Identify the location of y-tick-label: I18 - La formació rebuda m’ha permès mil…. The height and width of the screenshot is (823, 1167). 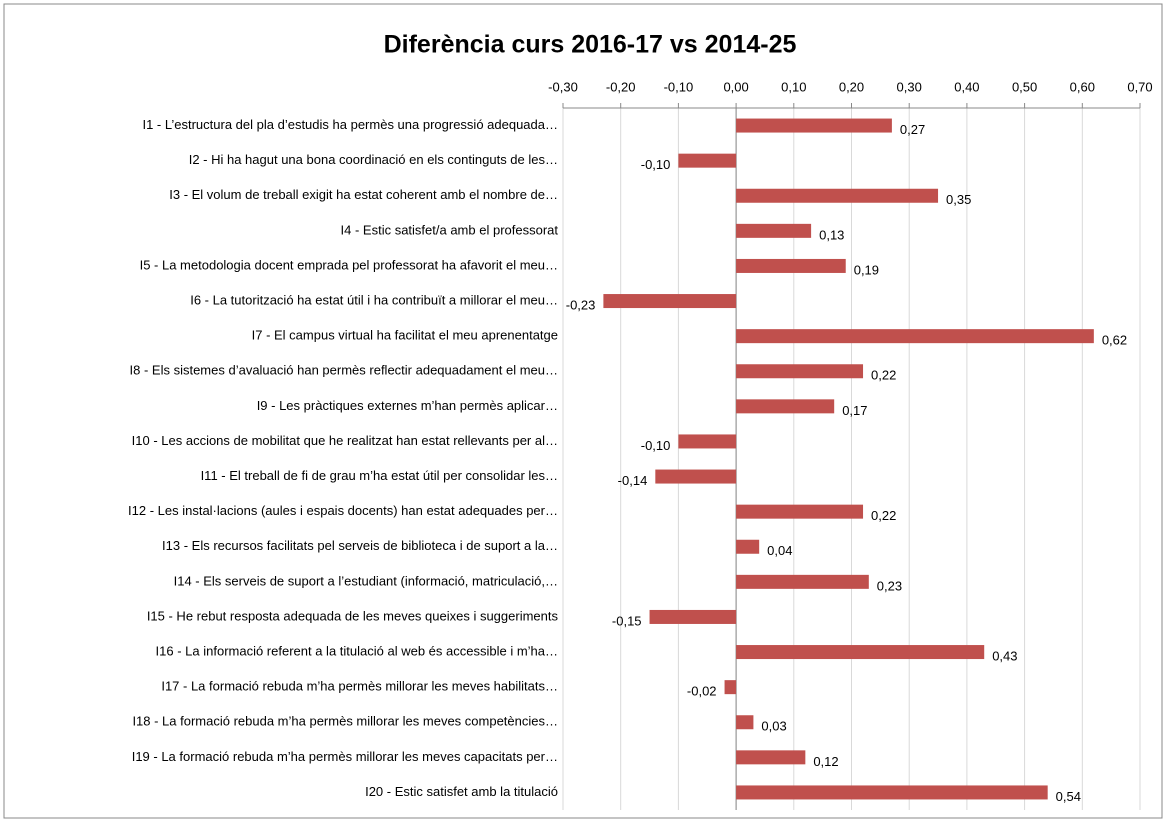
(345, 721).